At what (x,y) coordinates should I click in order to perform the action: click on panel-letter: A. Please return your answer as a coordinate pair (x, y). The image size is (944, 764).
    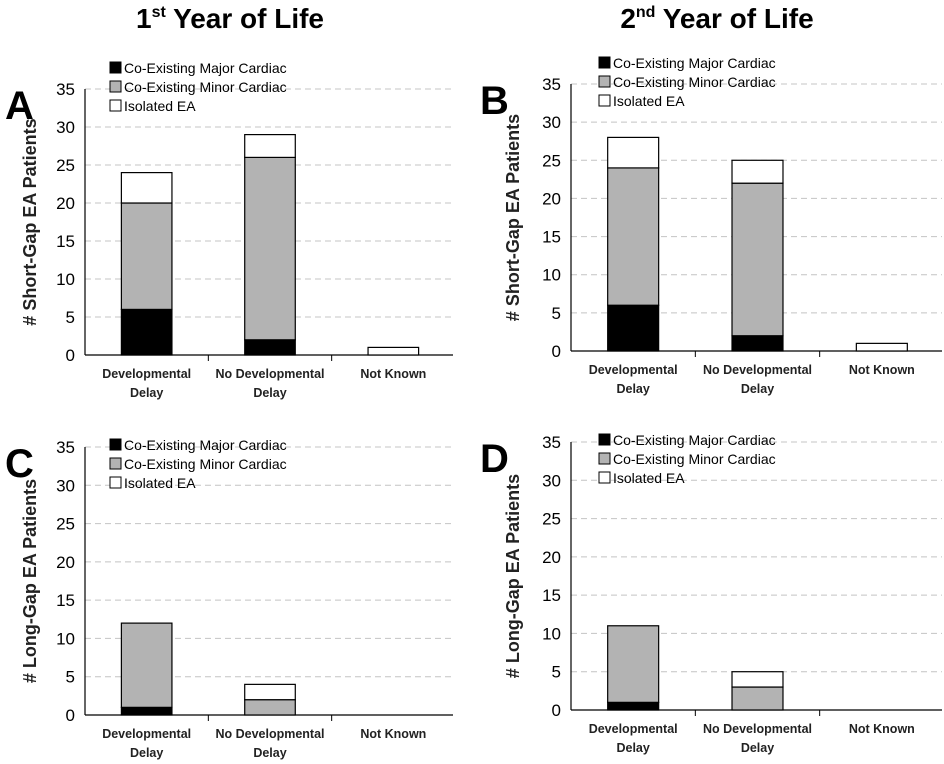
    Looking at the image, I should click on (19, 106).